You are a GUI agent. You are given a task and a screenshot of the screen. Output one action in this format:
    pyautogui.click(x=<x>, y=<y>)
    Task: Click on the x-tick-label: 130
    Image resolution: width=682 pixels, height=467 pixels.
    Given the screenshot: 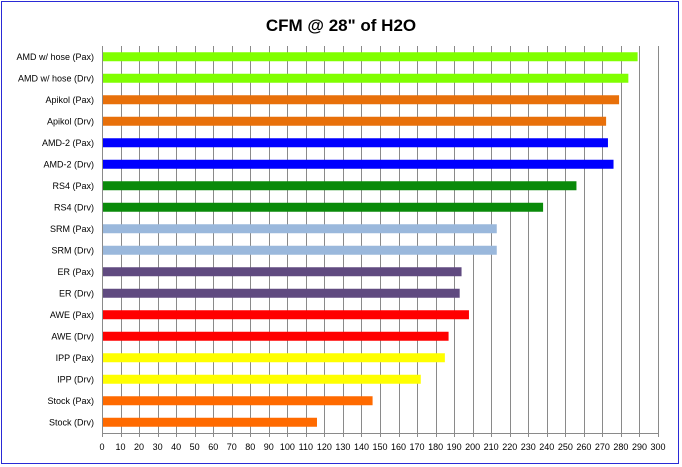 What is the action you would take?
    pyautogui.click(x=342, y=447)
    